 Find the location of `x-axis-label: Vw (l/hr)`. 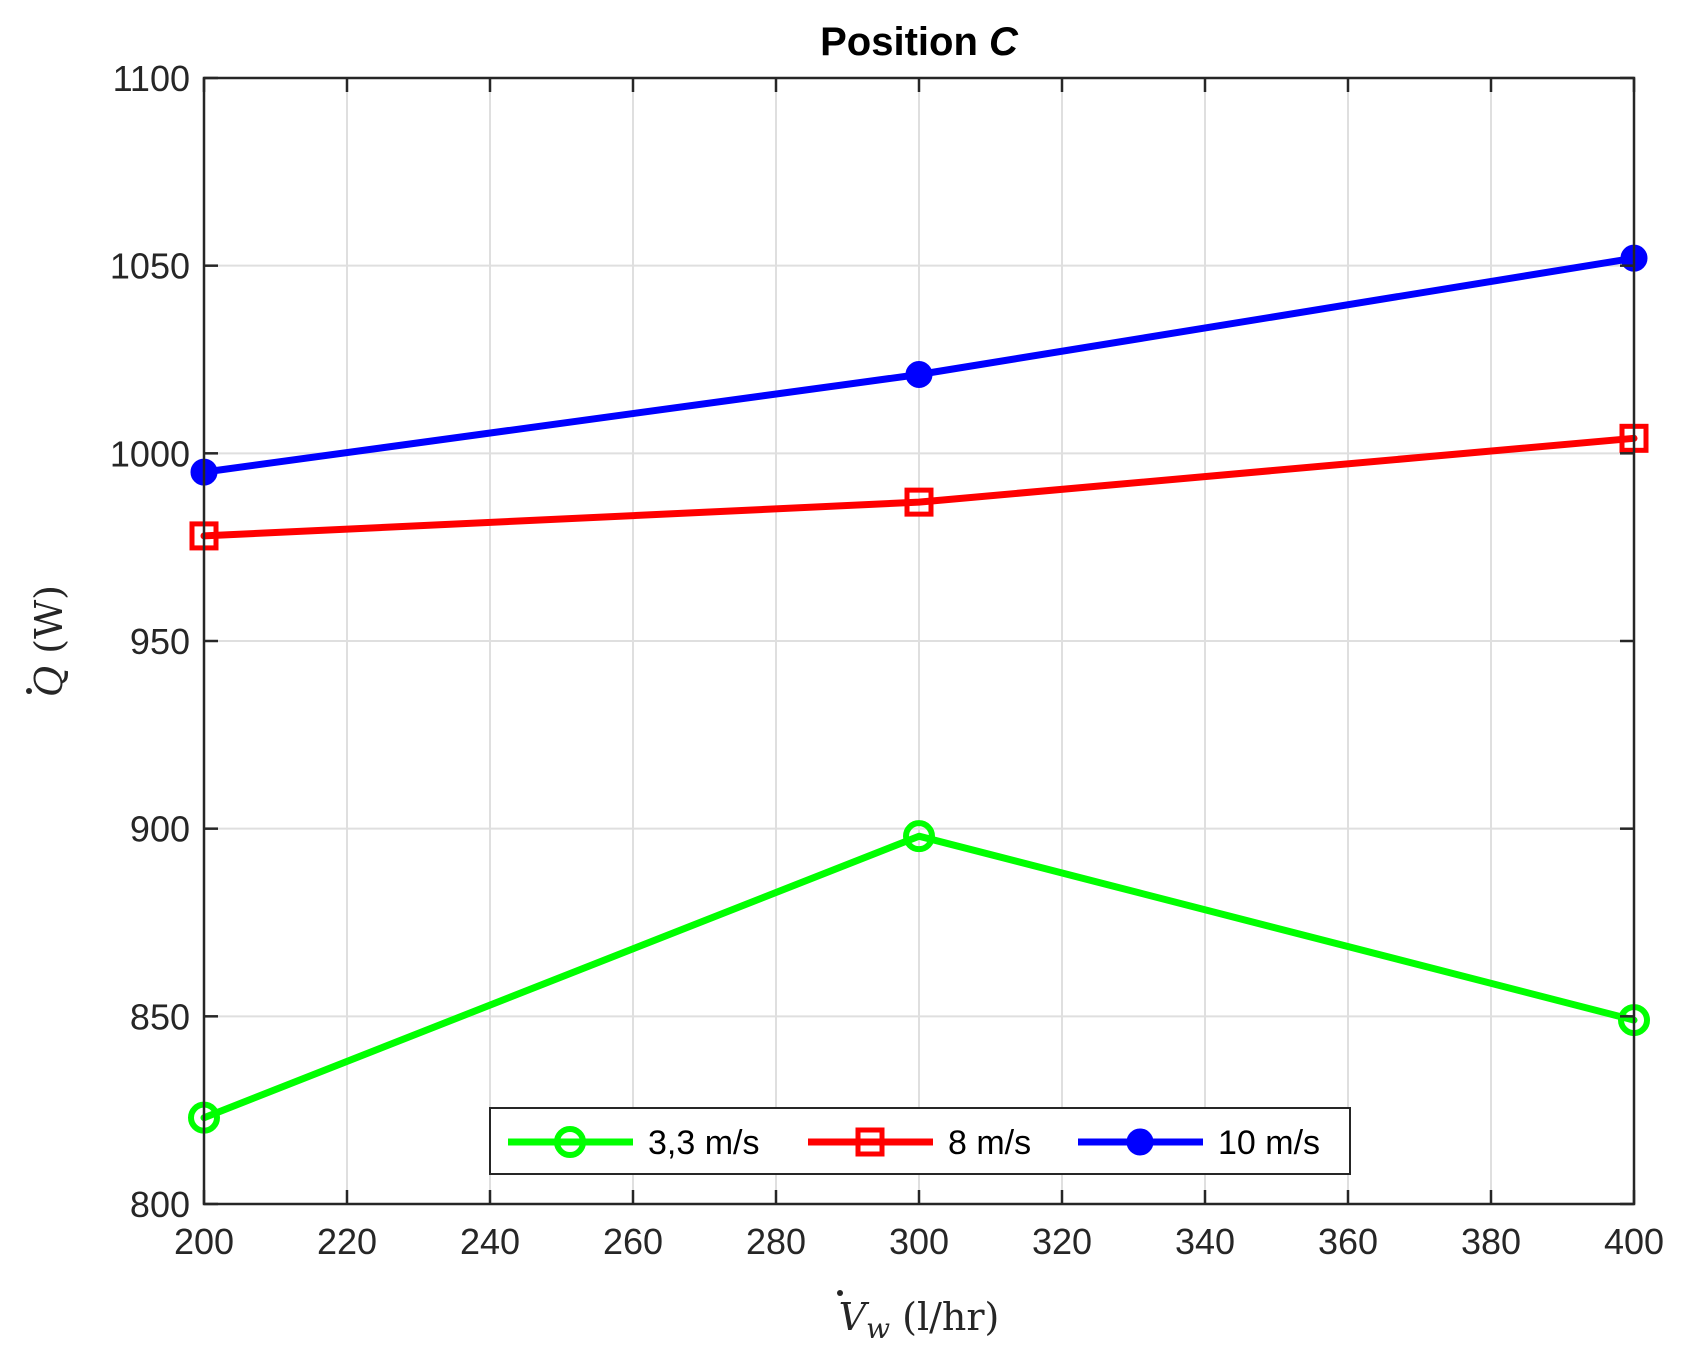

x-axis-label: Vw (l/hr) is located at coordinates (918, 1317).